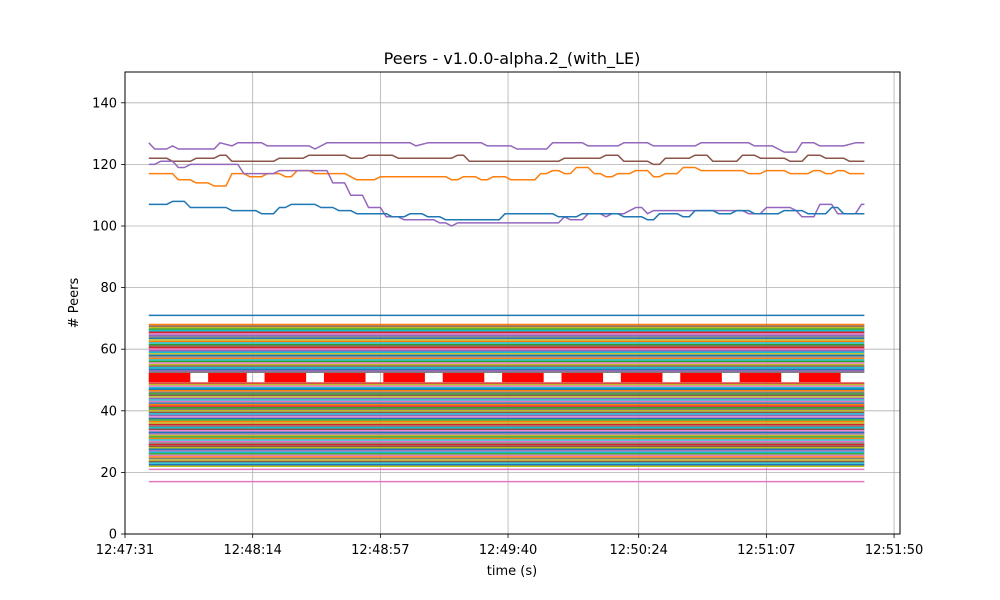  What do you see at coordinates (639, 550) in the screenshot?
I see `x-tick-label: 12:50:24` at bounding box center [639, 550].